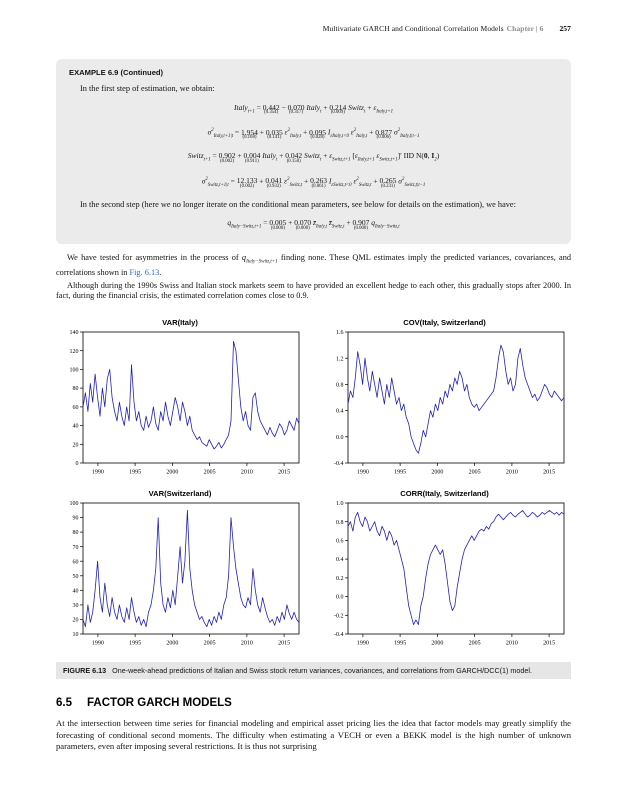 The width and height of the screenshot is (625, 800). What do you see at coordinates (159, 703) in the screenshot?
I see `section-title: FACTOR GARCH MODELS` at bounding box center [159, 703].